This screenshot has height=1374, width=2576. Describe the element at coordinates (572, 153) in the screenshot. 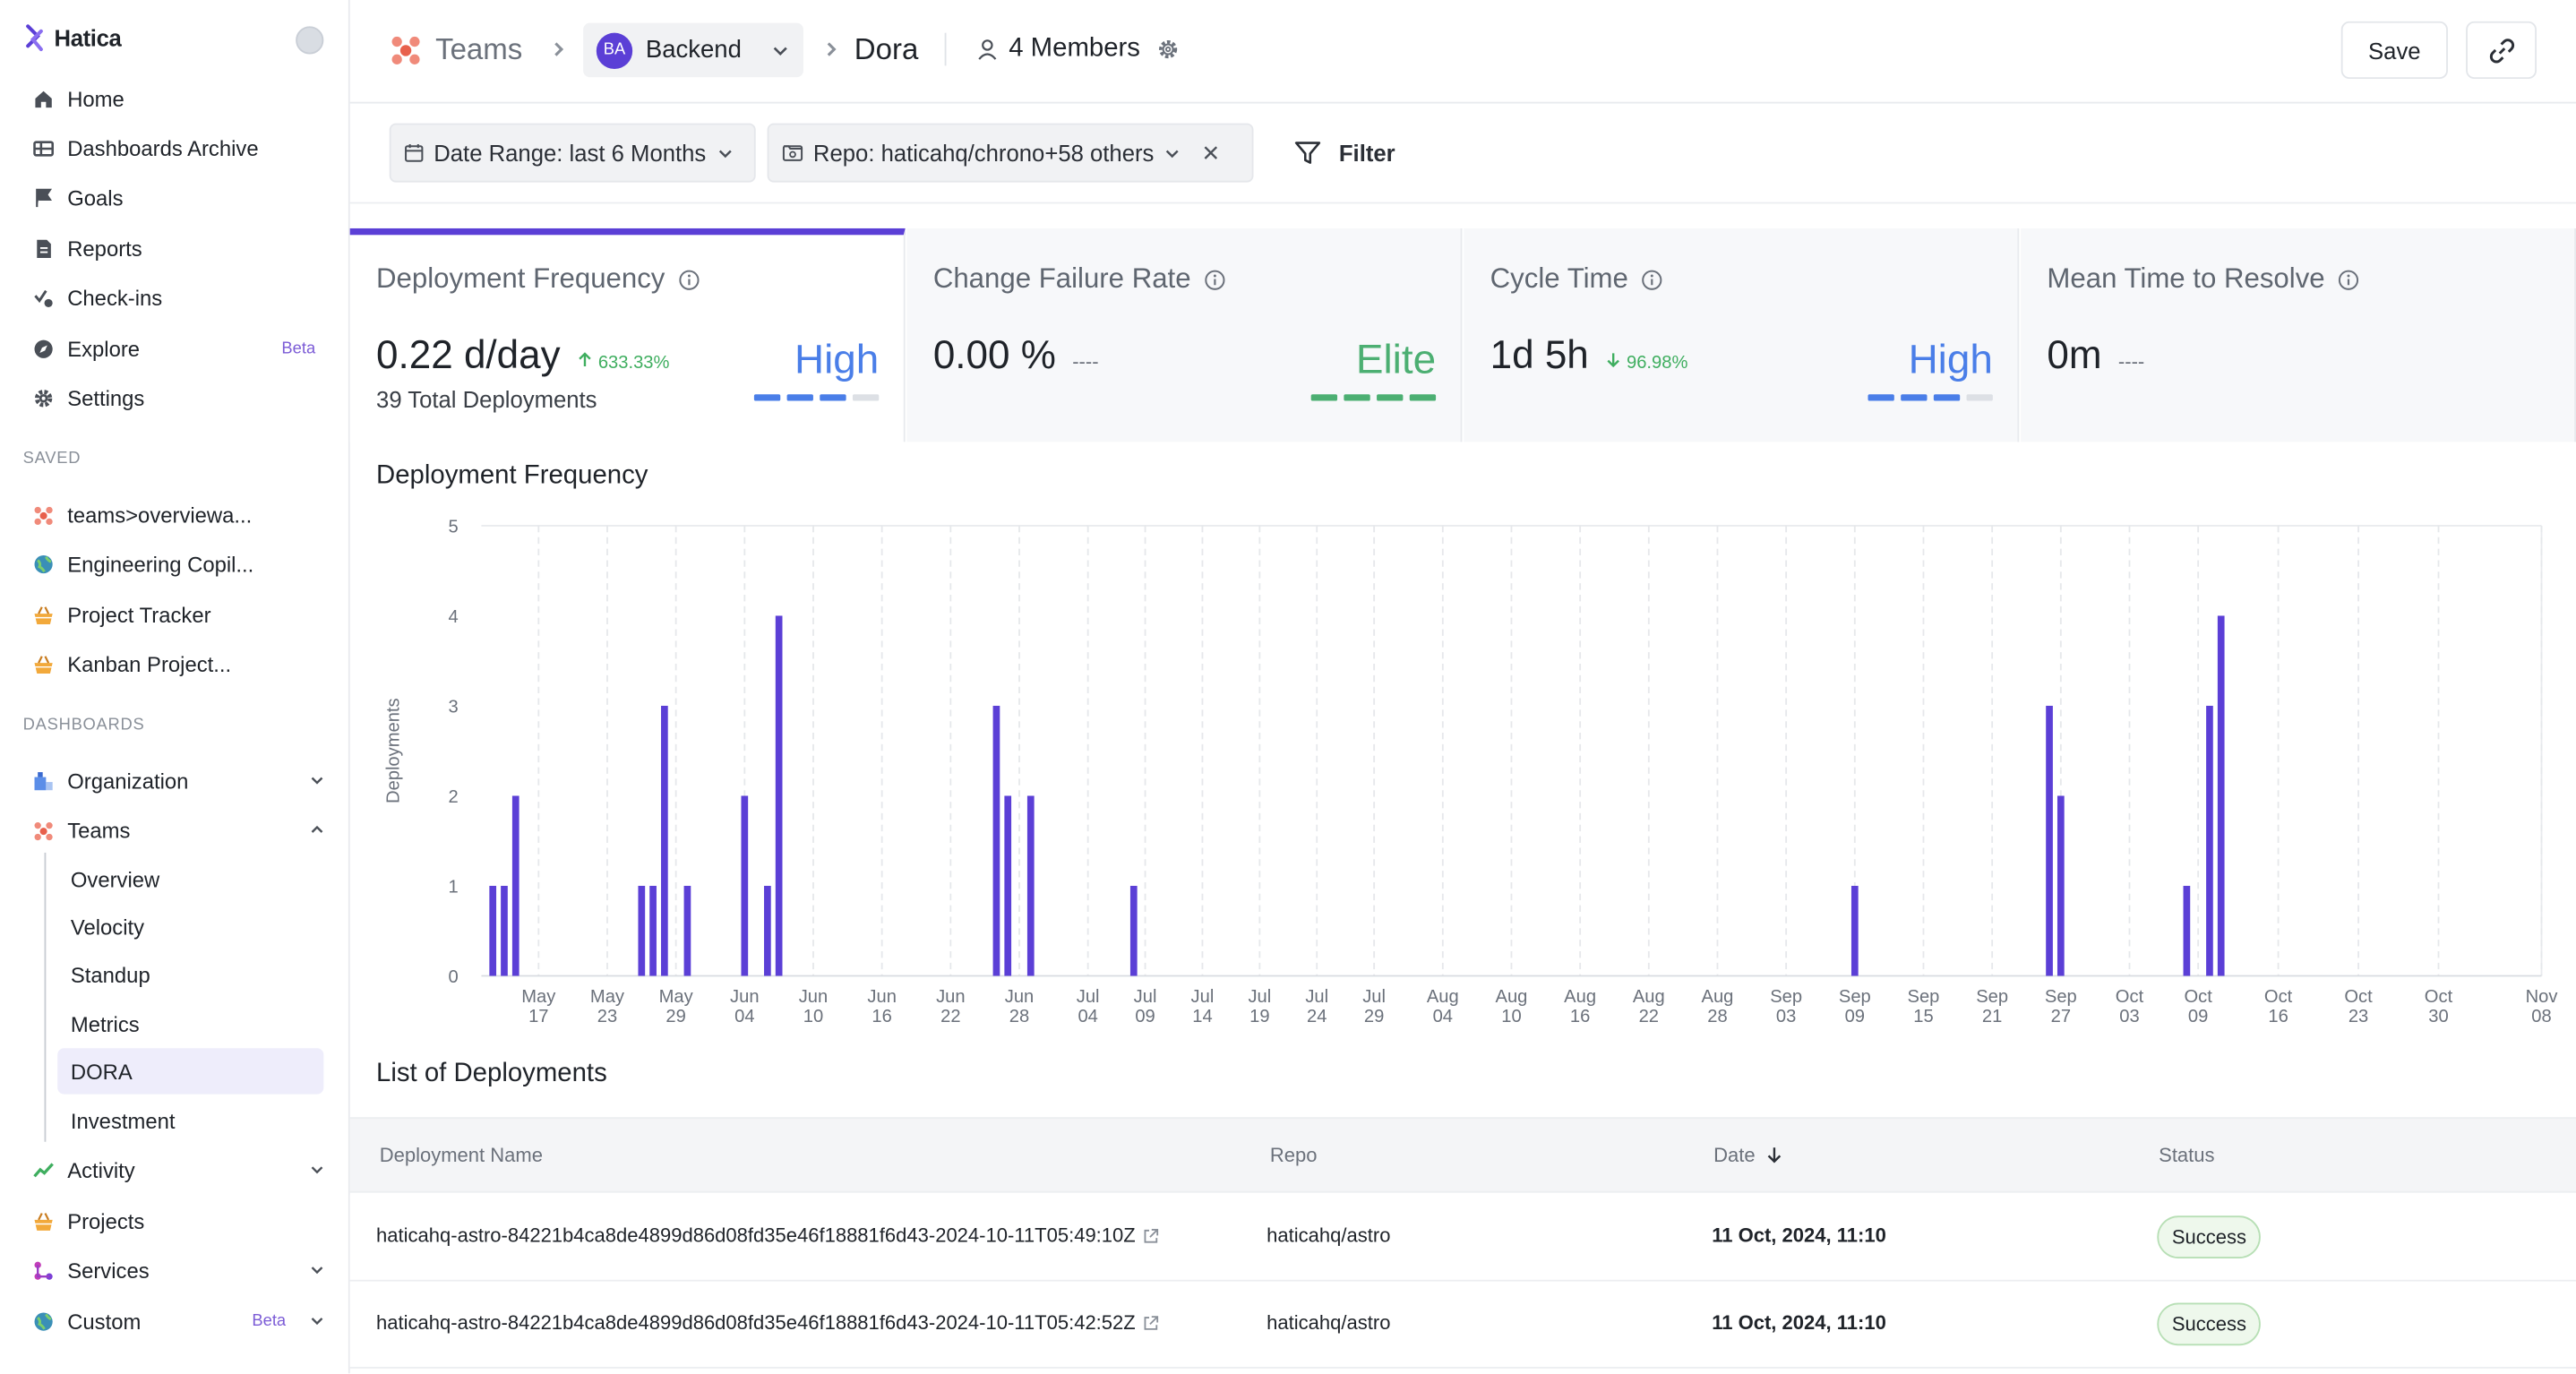

I see `date-range-filter: Date Range: last 6 Months` at that location.